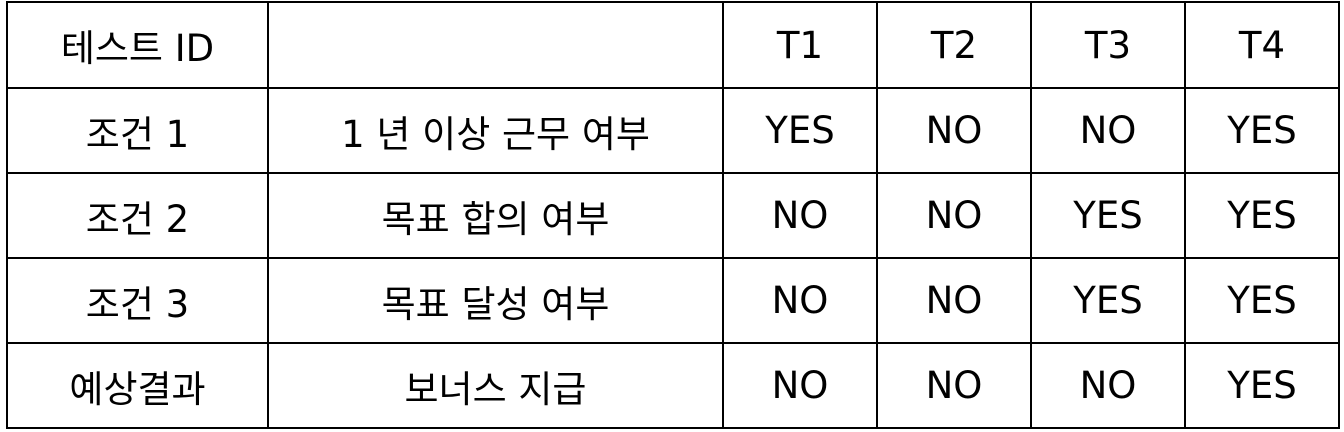 This screenshot has width=1344, height=432. Describe the element at coordinates (495, 130) in the screenshot. I see `row-description: 1 년 이상 근무 여부` at that location.